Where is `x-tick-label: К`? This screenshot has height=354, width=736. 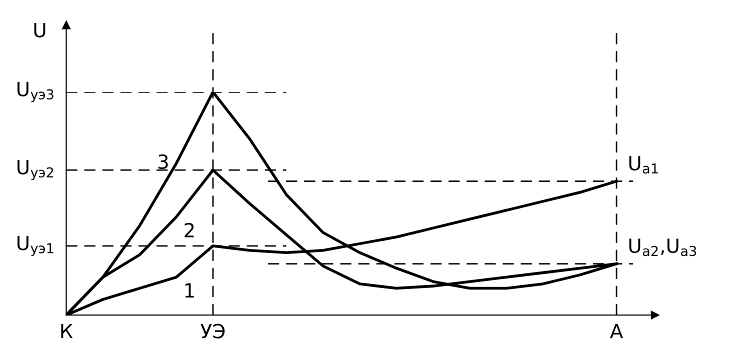
x-tick-label: К is located at coordinates (67, 331).